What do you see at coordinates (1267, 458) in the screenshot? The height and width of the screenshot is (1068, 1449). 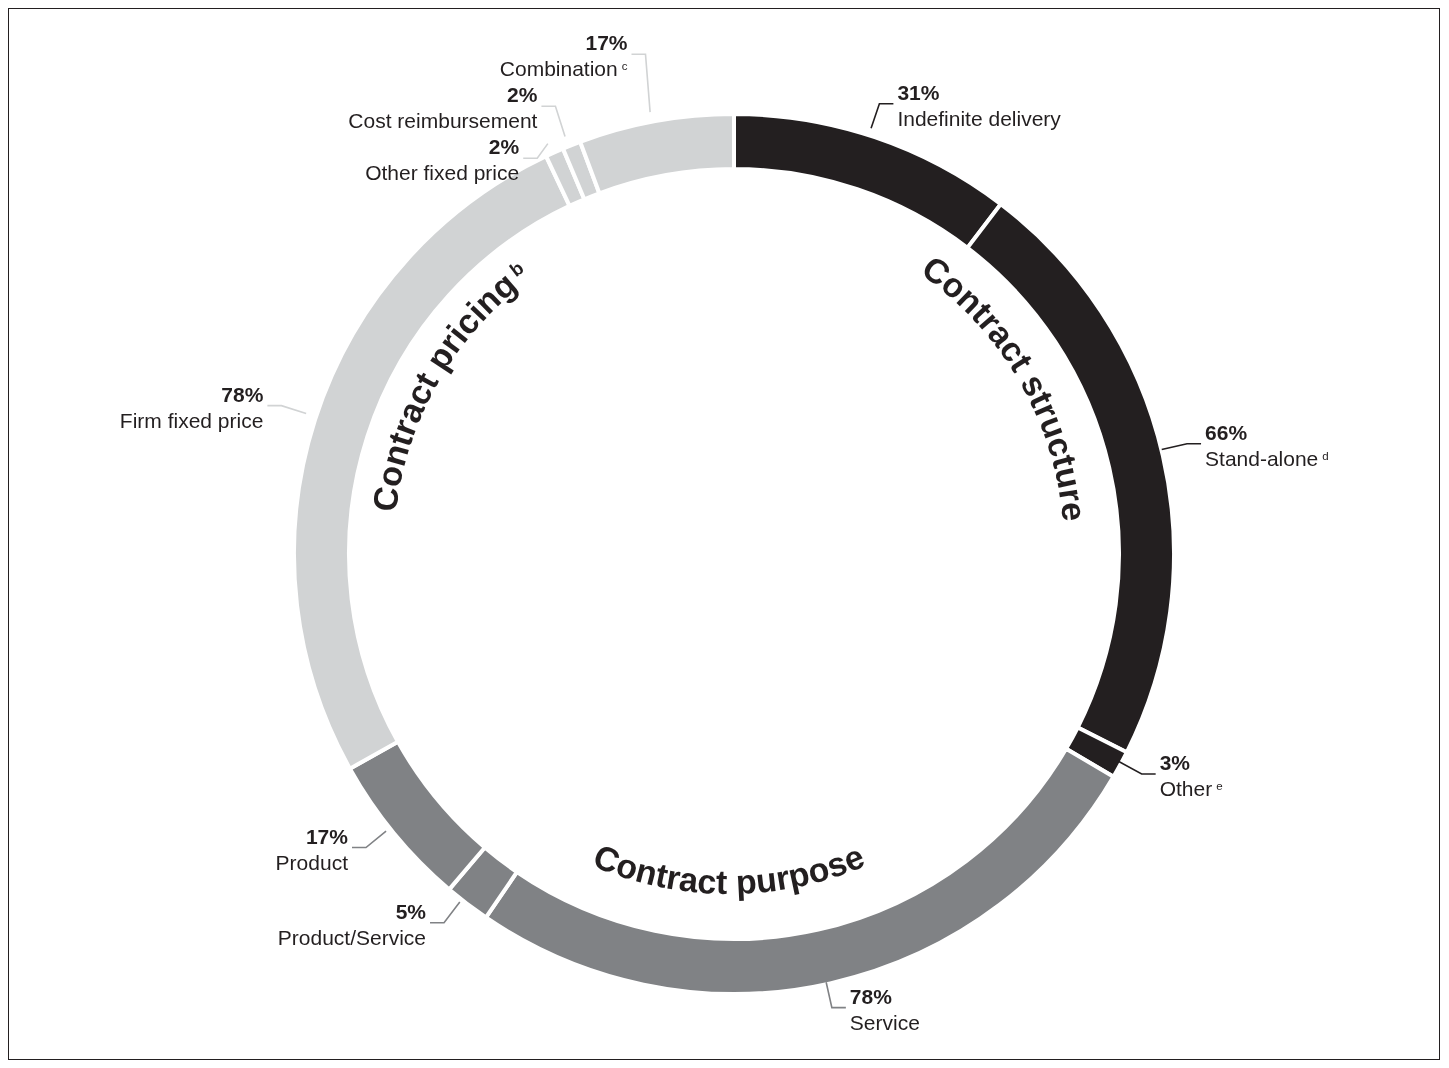 I see `slice-label: Stand-alone$^{d}$` at bounding box center [1267, 458].